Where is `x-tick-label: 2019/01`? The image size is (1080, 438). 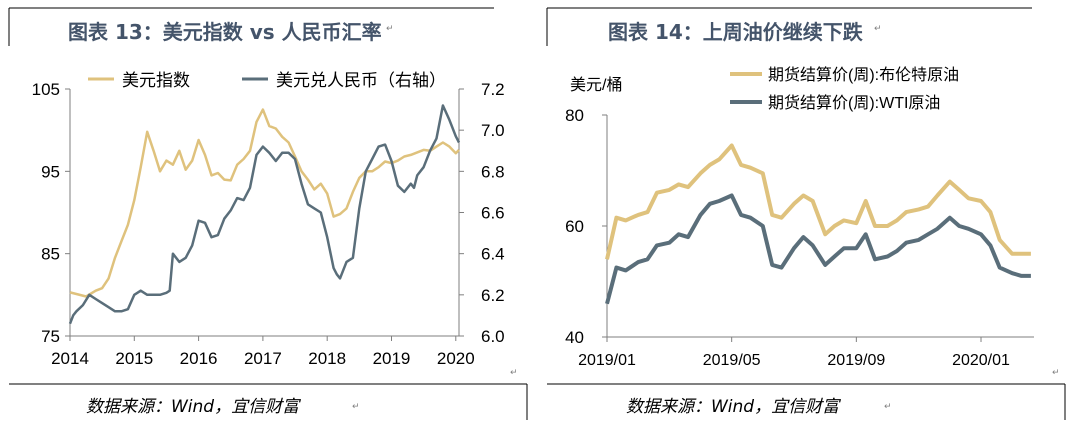
x-tick-label: 2019/01 is located at coordinates (607, 360).